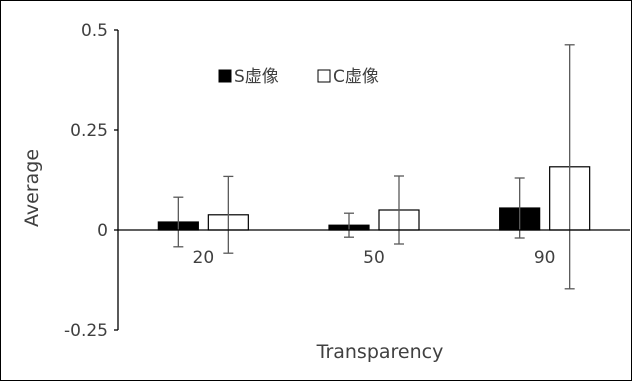 Image resolution: width=632 pixels, height=381 pixels. What do you see at coordinates (374, 258) in the screenshot?
I see `x-tick-label: 50` at bounding box center [374, 258].